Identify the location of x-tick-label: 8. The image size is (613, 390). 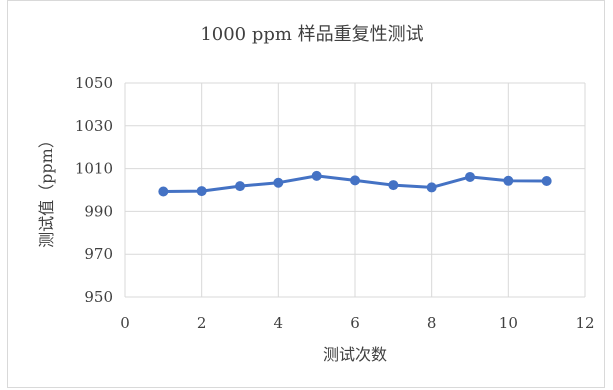
(432, 323).